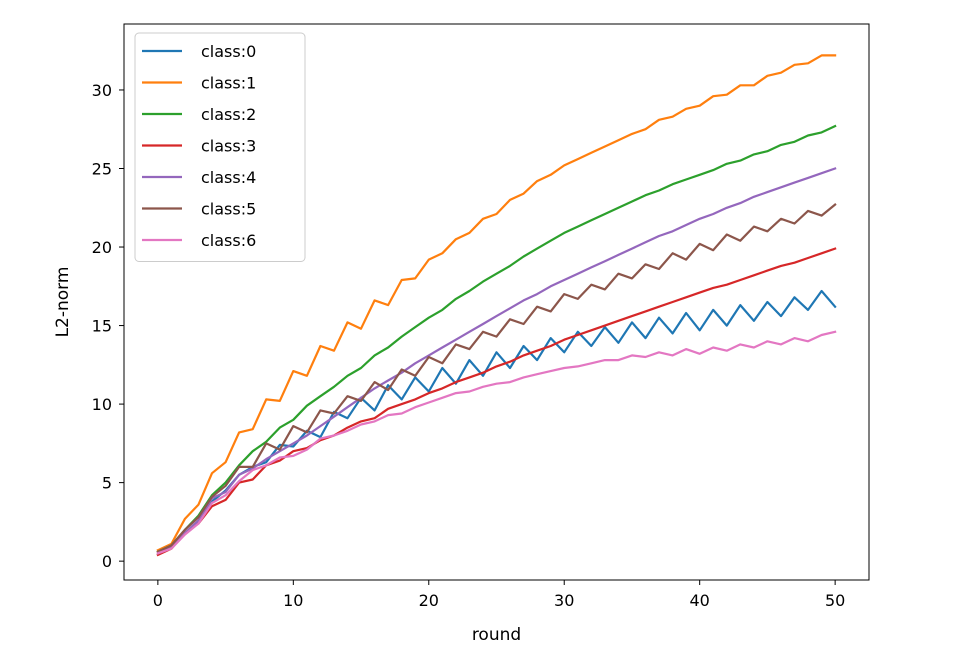 This screenshot has height=662, width=956. What do you see at coordinates (228, 177) in the screenshot?
I see `legend-label: class:4` at bounding box center [228, 177].